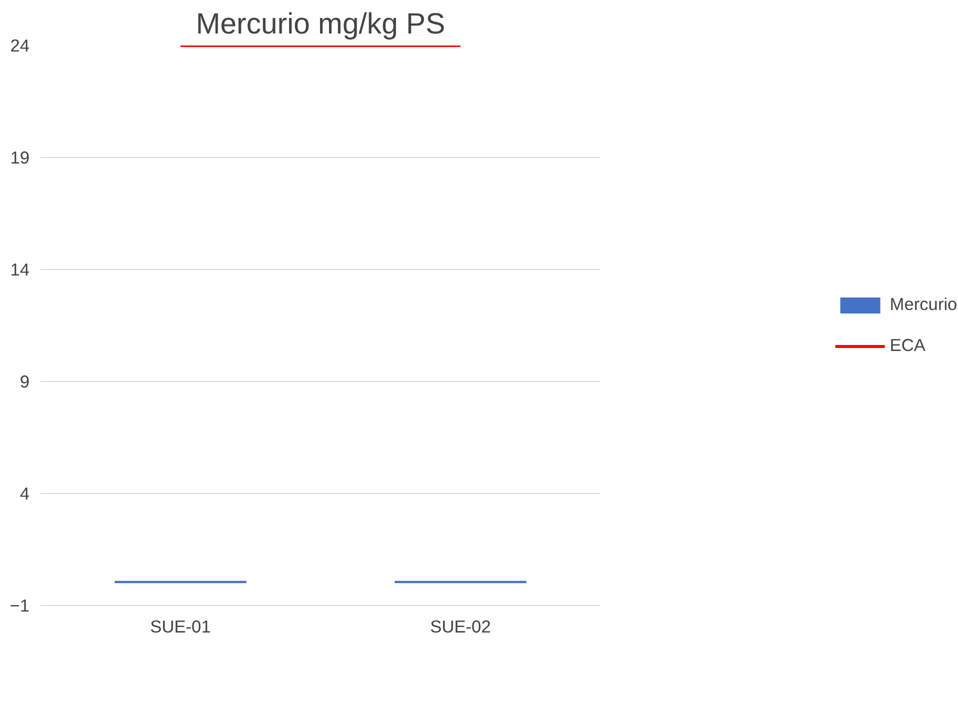  I want to click on y-tick-label: 19, so click(20, 158).